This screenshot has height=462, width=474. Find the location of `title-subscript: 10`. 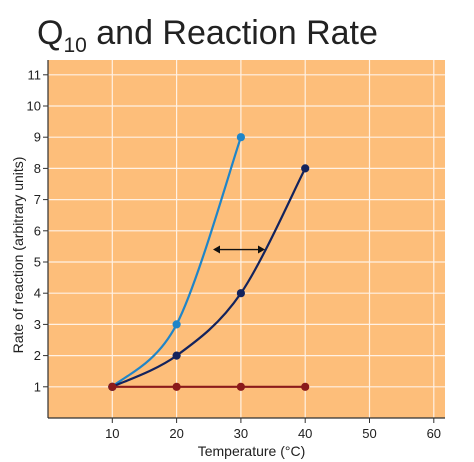

title-subscript: 10 is located at coordinates (74, 45).